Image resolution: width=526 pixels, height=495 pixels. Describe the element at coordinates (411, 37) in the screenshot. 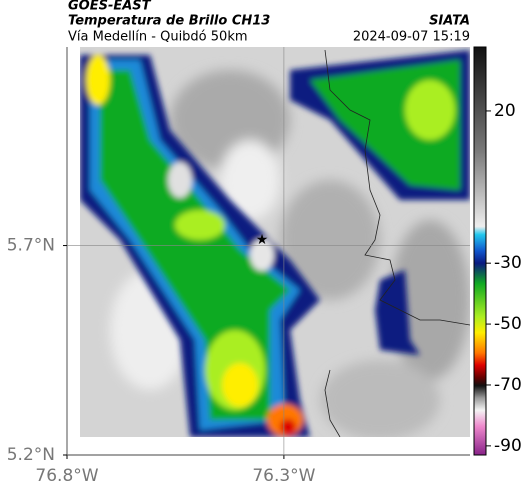

I see `datetime: 2024-09-07 15:19` at that location.